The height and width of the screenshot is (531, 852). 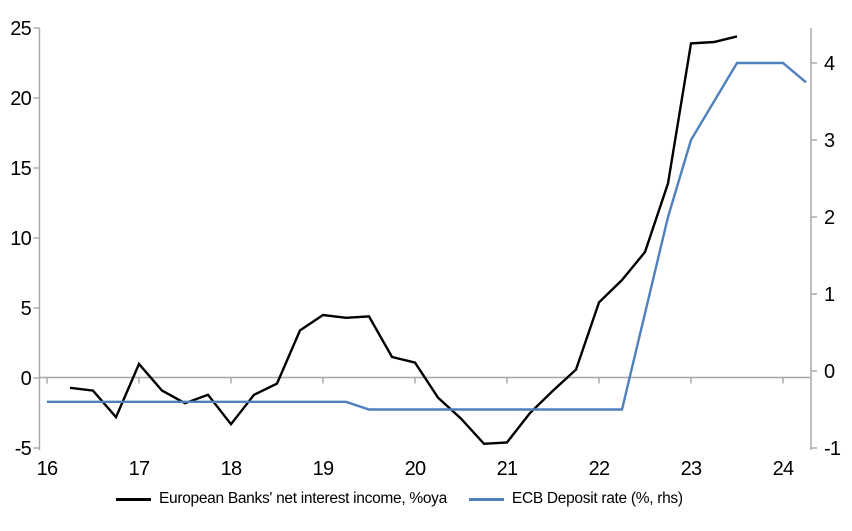 I want to click on y-axis-left-tick-label: 0, so click(x=26, y=379).